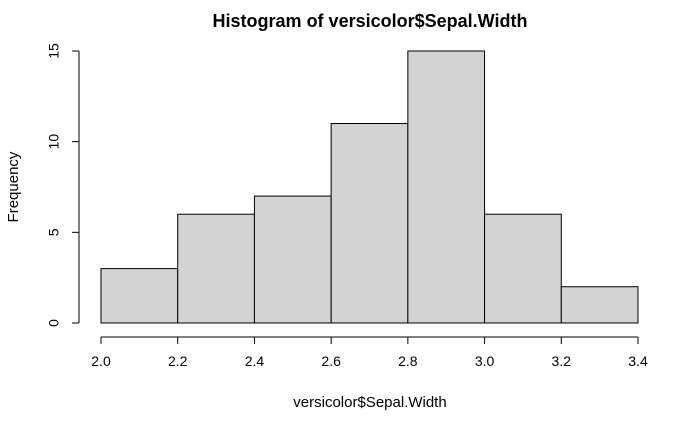  Describe the element at coordinates (408, 361) in the screenshot. I see `x-tick-label: 2.8` at that location.